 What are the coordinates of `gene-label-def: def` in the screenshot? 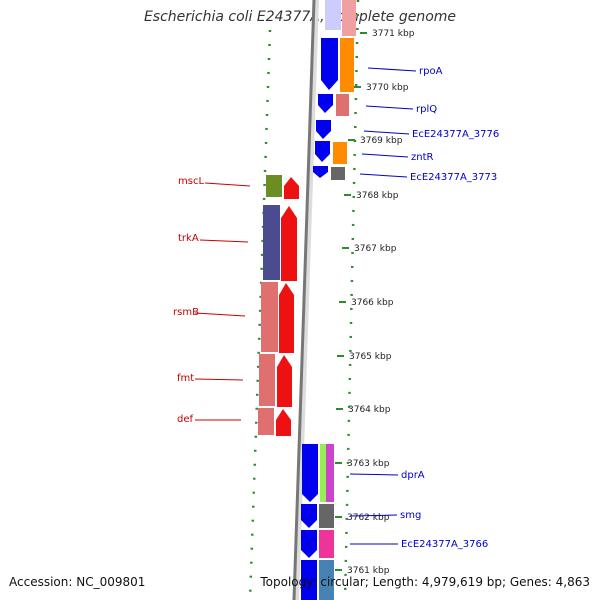 It's located at (185, 419).